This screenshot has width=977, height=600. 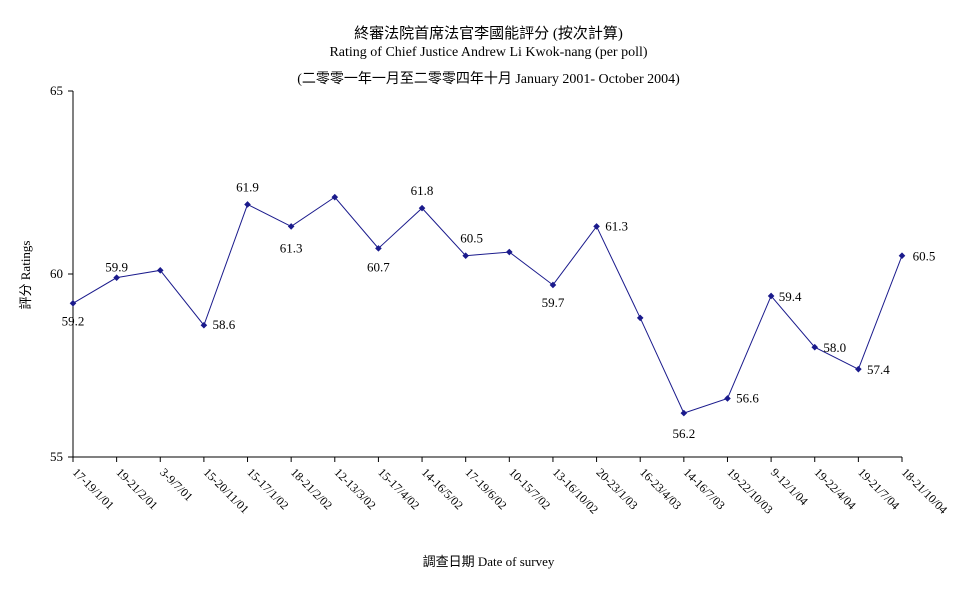 What do you see at coordinates (553, 302) in the screenshot?
I see `data-label: 59.7` at bounding box center [553, 302].